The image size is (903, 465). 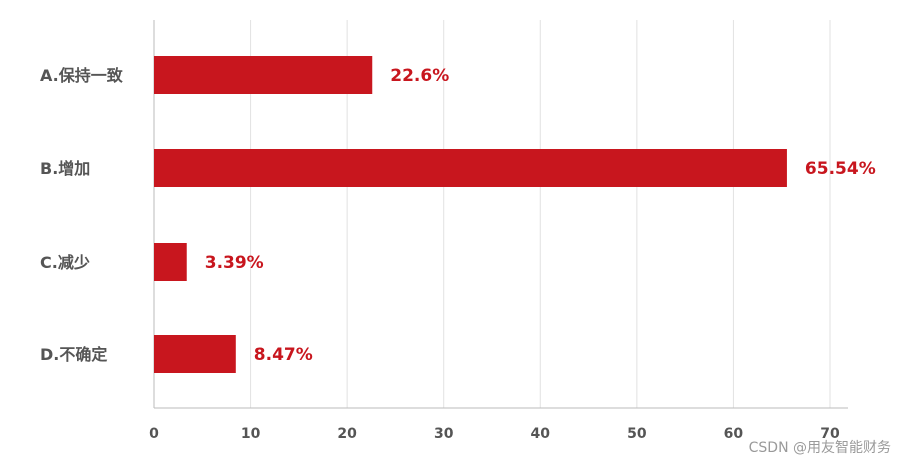 What do you see at coordinates (830, 434) in the screenshot?
I see `x-tick-label: 70` at bounding box center [830, 434].